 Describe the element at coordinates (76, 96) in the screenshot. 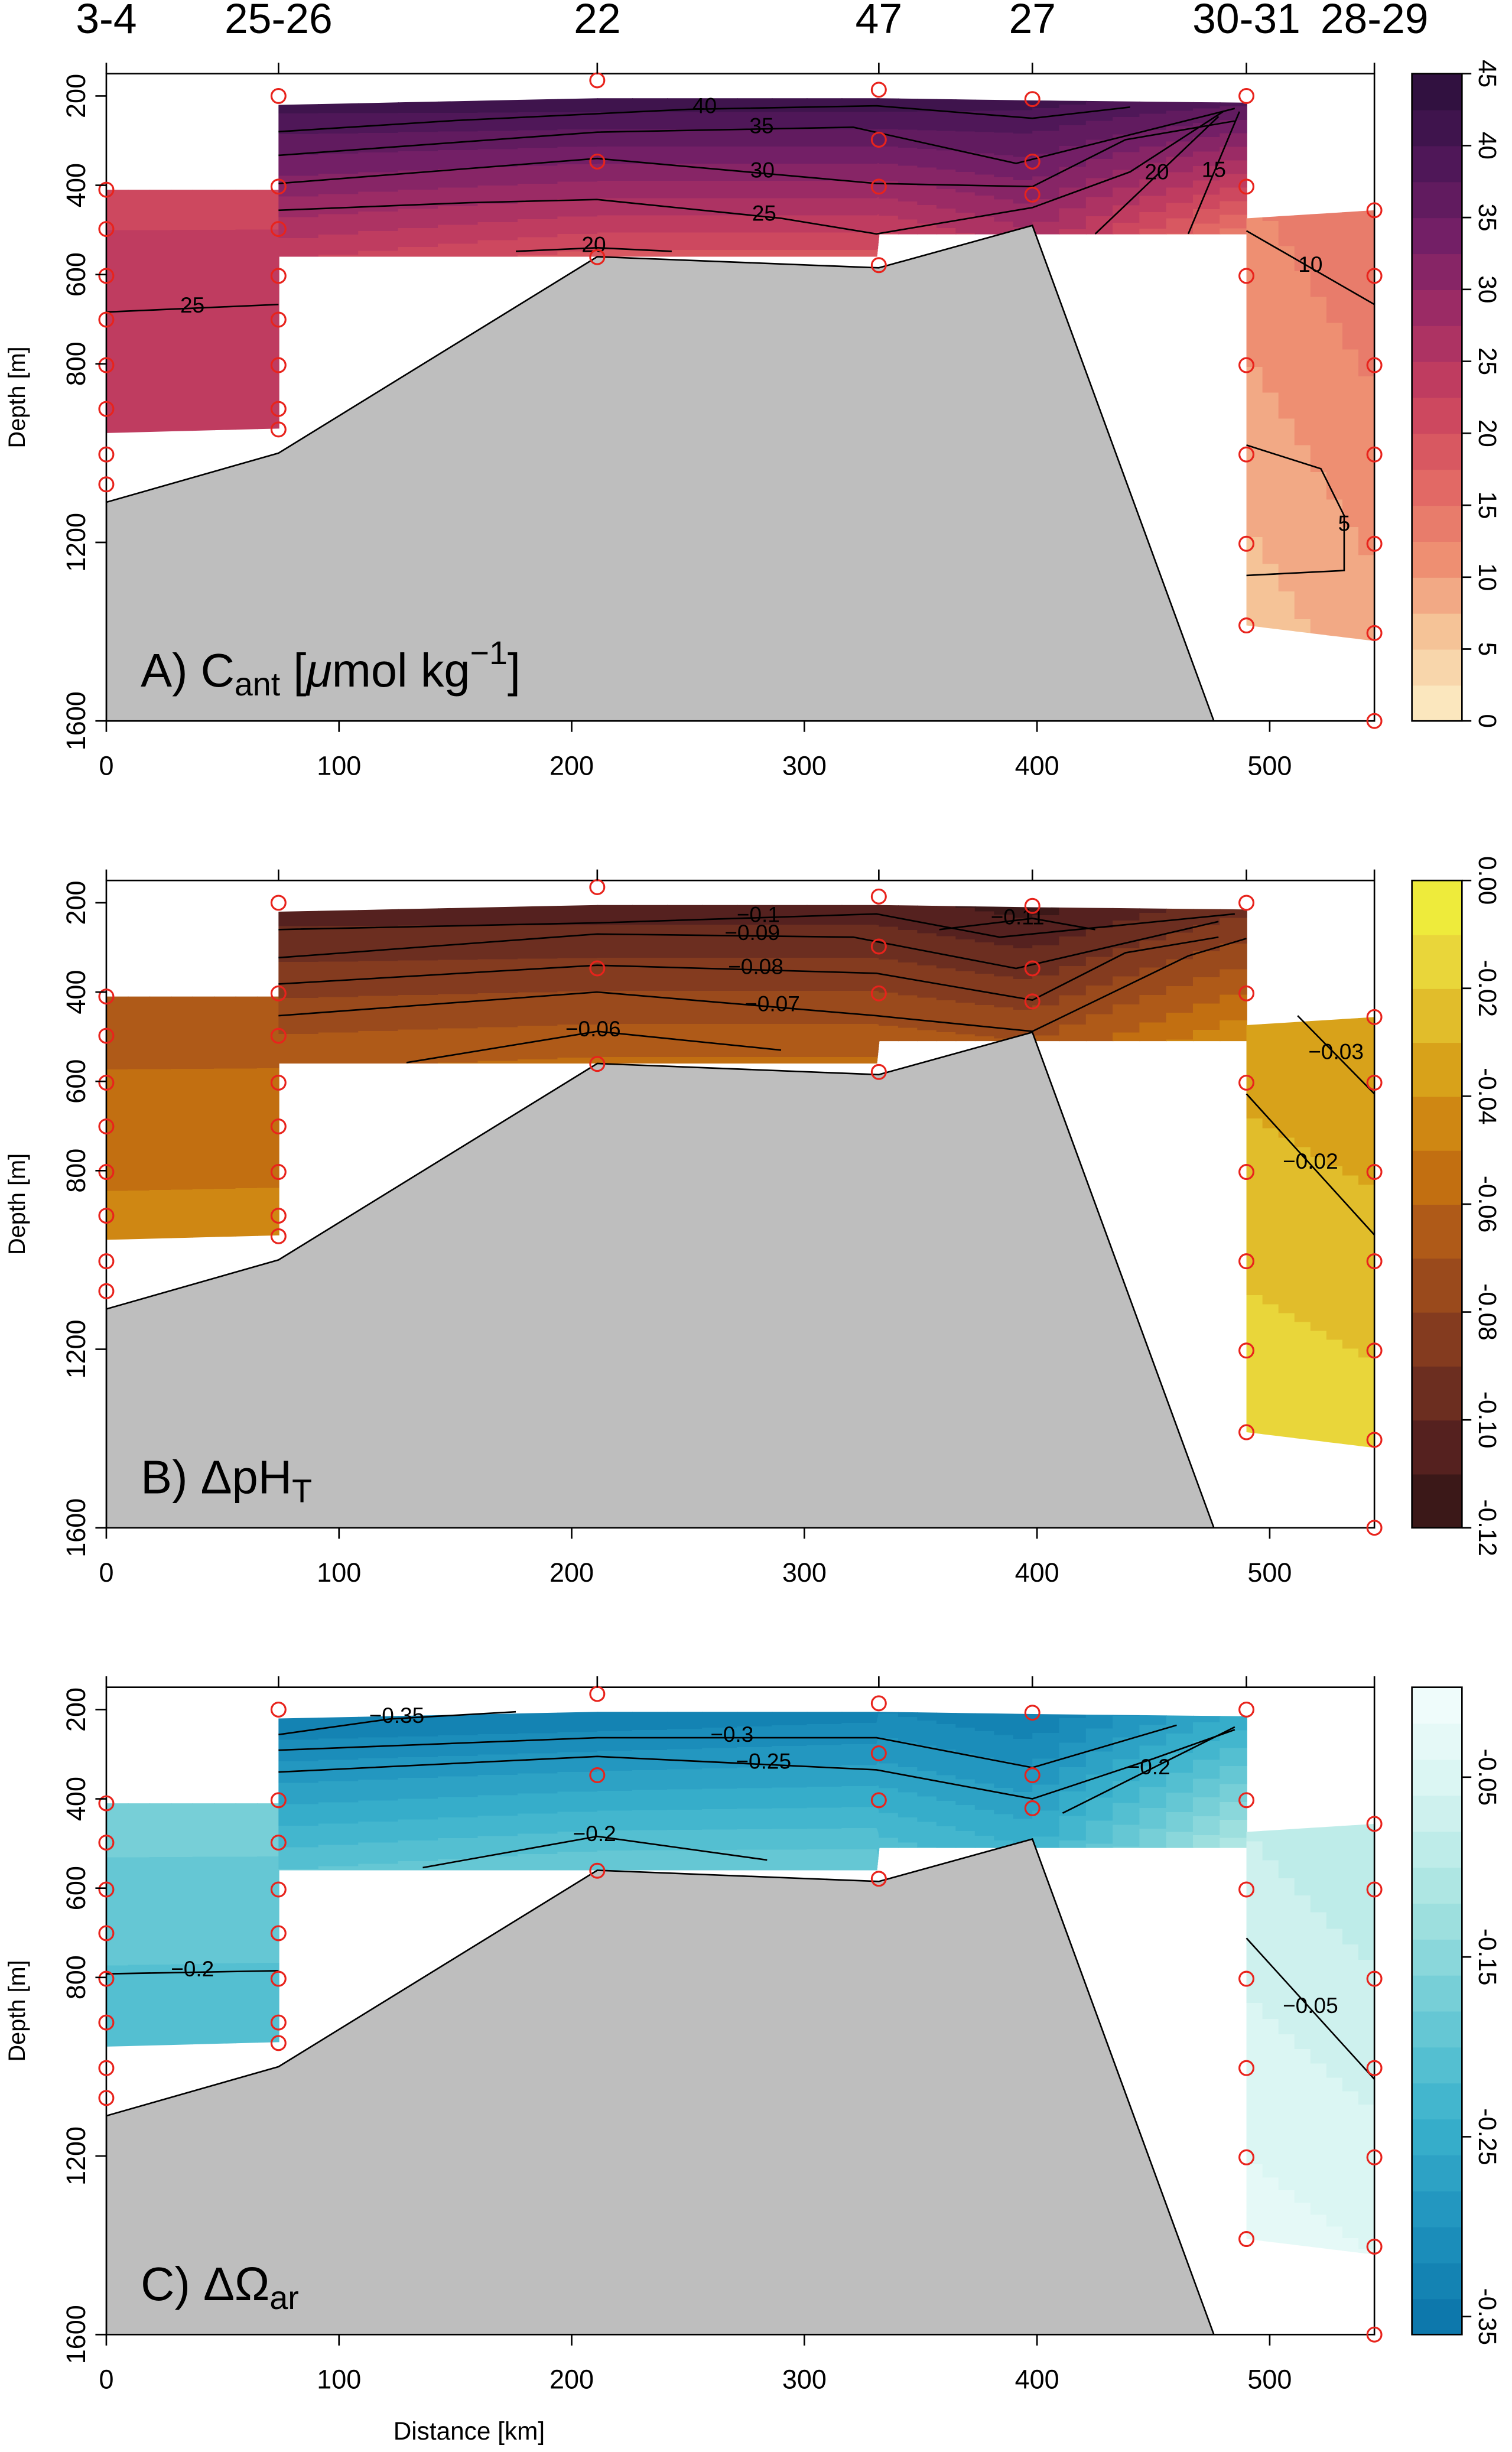

I see `y-tick-label: 200` at that location.